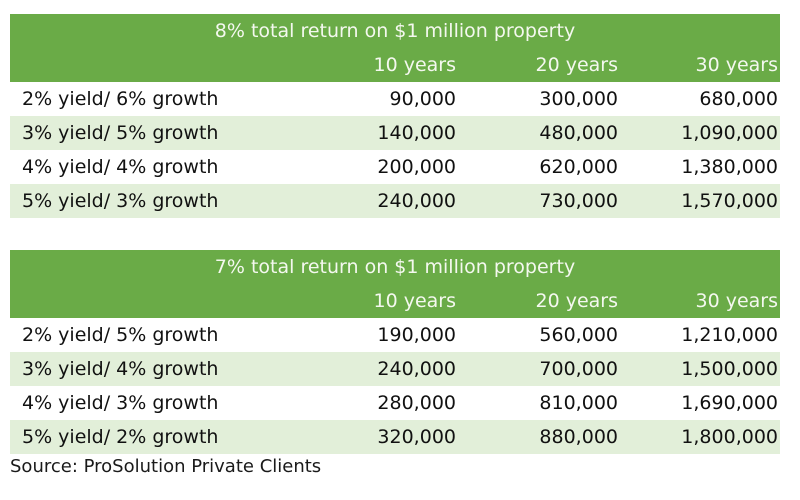 The image size is (800, 500). Describe the element at coordinates (120, 133) in the screenshot. I see `row-label: 3% yield/ 5% growth` at that location.